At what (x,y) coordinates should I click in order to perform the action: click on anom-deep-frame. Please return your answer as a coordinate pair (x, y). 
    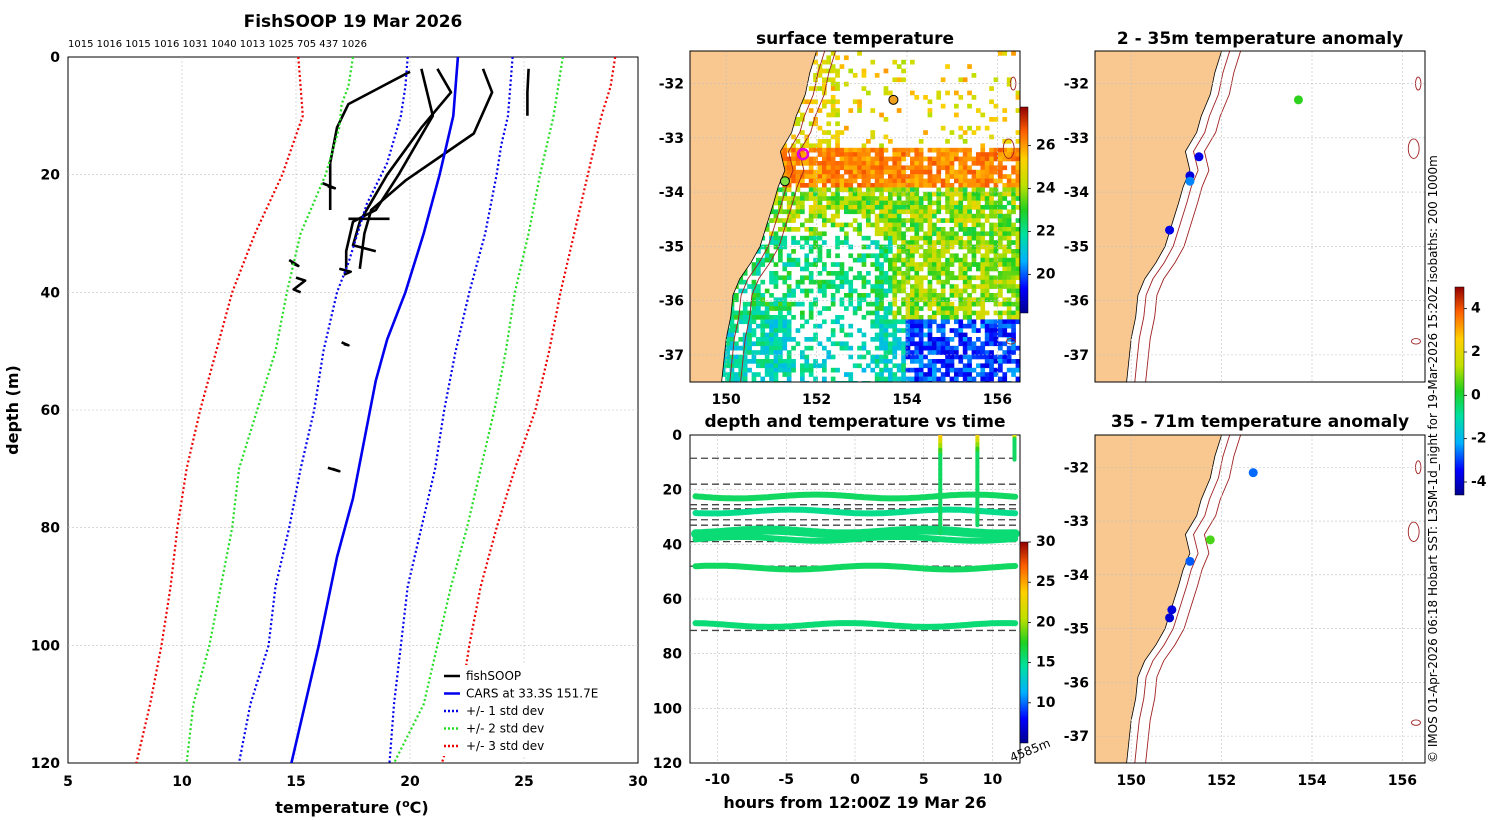
    Looking at the image, I should click on (1260, 599).